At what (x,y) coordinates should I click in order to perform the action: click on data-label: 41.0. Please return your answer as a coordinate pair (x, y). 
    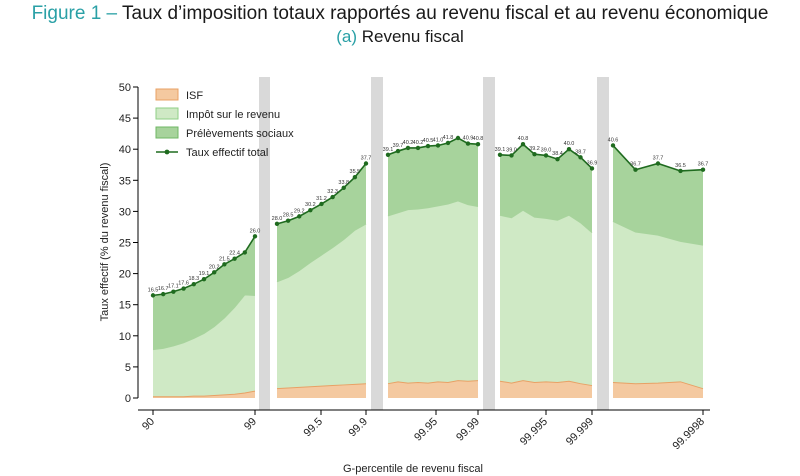
    Looking at the image, I should click on (438, 140).